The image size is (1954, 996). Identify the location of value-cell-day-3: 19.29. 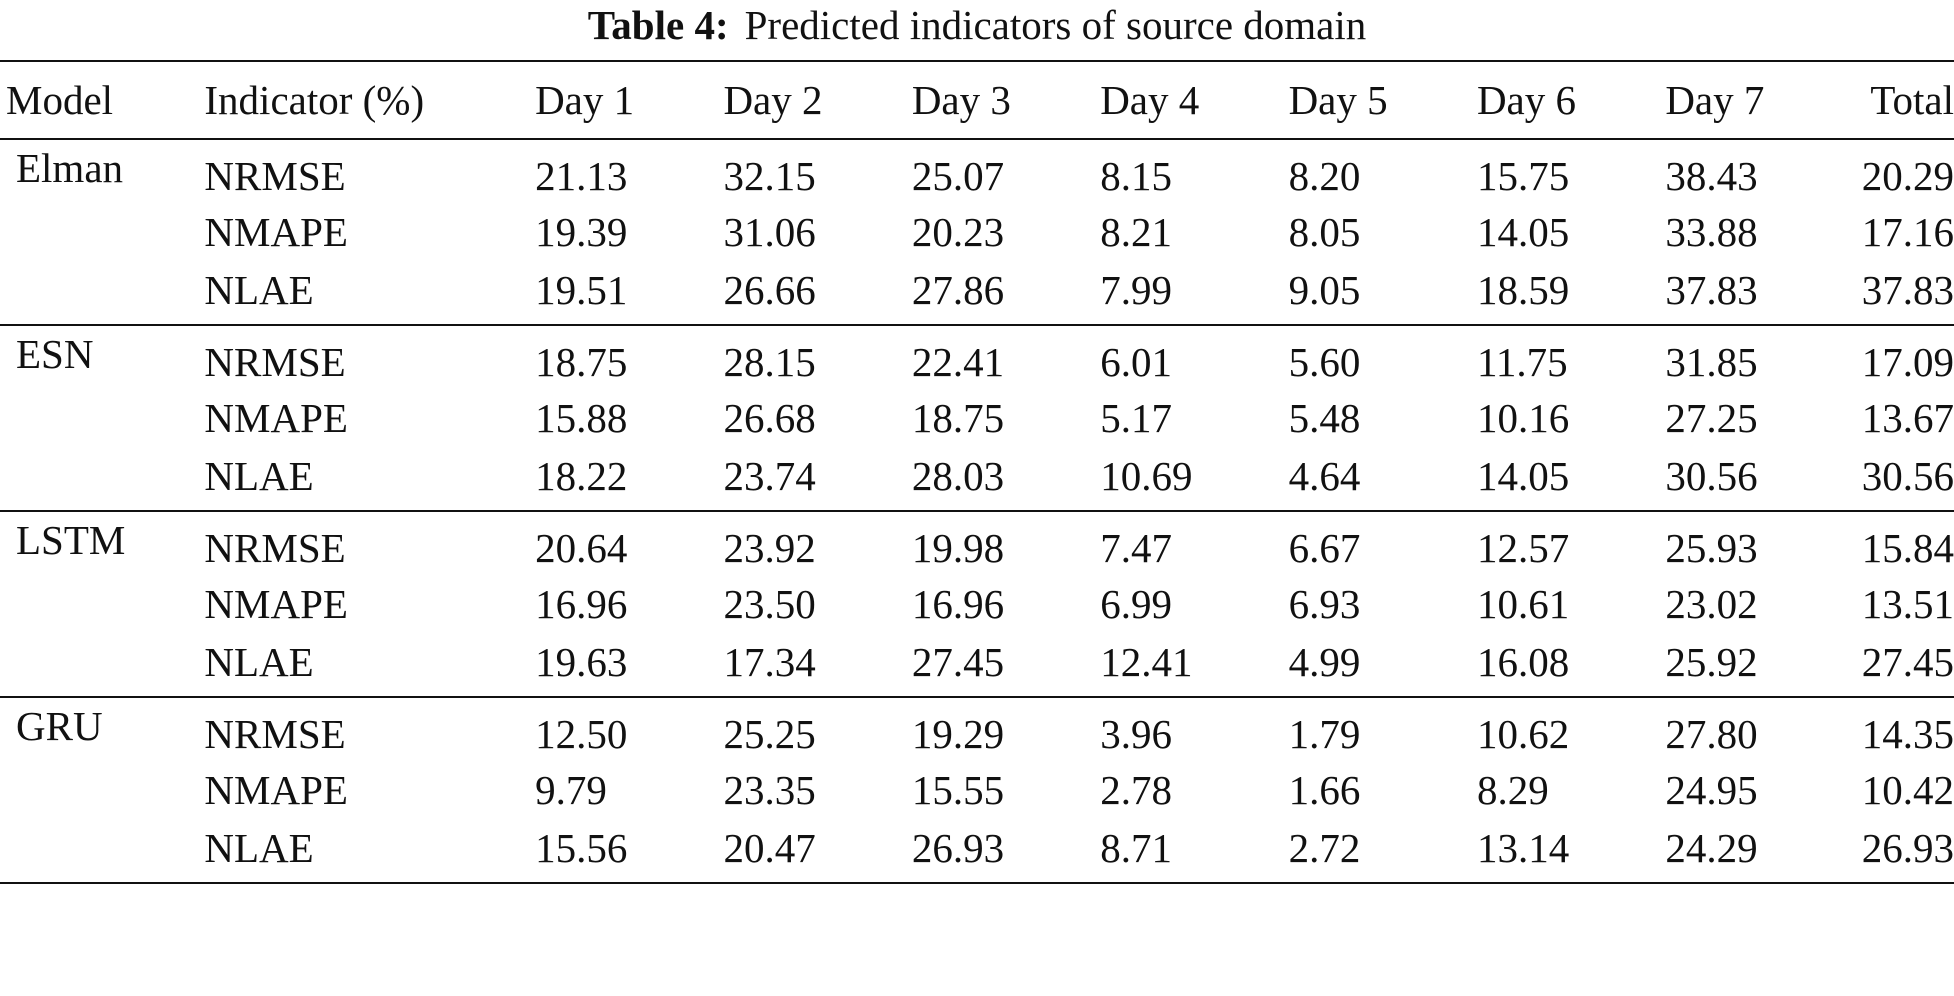
(958, 733).